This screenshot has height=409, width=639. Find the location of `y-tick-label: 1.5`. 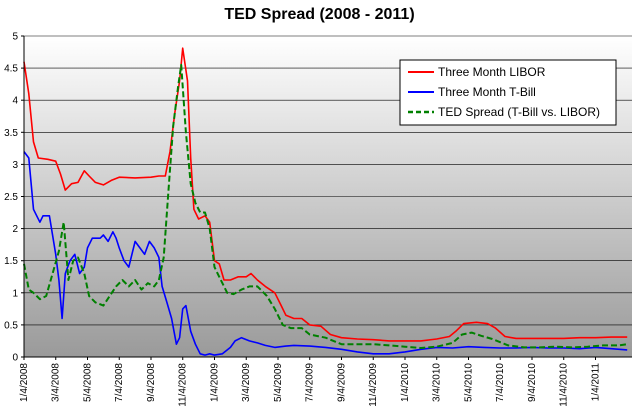

y-tick-label: 1.5 is located at coordinates (11, 261).